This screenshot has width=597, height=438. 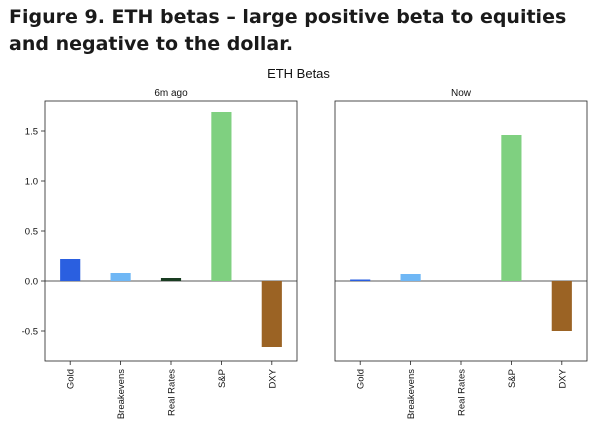 I want to click on y-tick-label: 0.5, so click(x=31, y=232).